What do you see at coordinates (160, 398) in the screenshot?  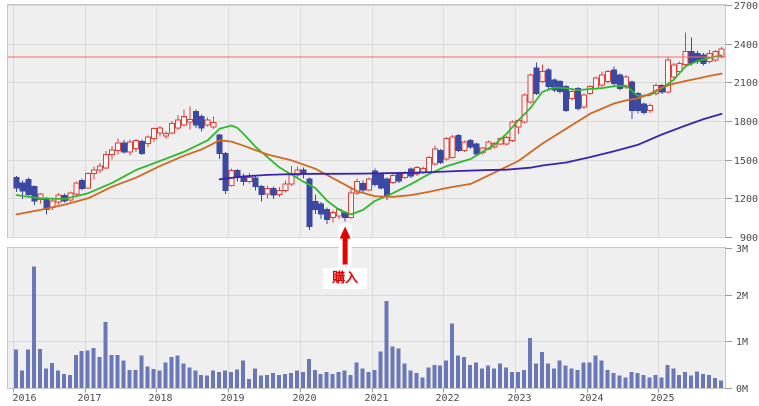 I see `x-axis-year-label: 2018` at bounding box center [160, 398].